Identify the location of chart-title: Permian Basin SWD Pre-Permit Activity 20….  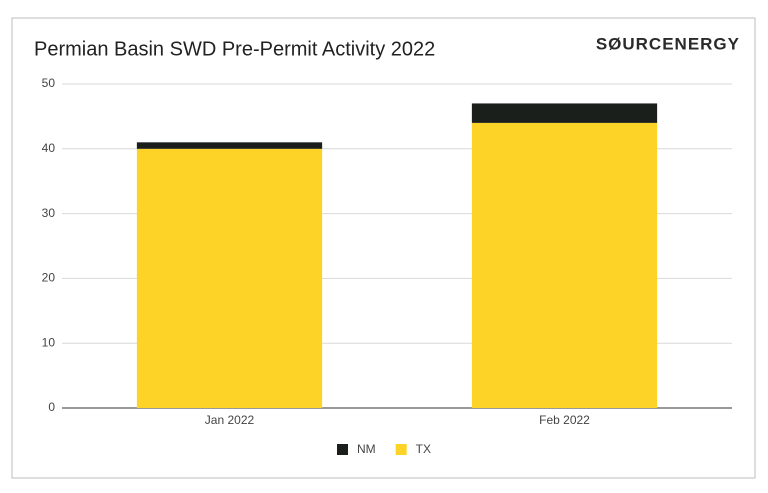
(234, 49).